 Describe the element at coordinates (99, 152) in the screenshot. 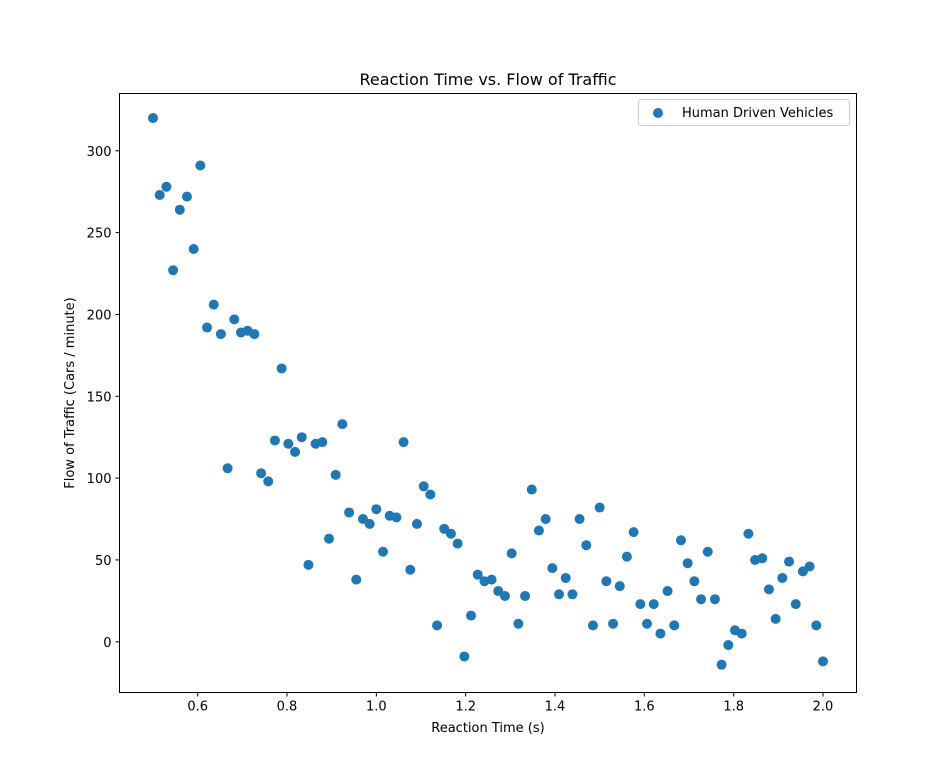

I see `y-tick-label: 300` at that location.